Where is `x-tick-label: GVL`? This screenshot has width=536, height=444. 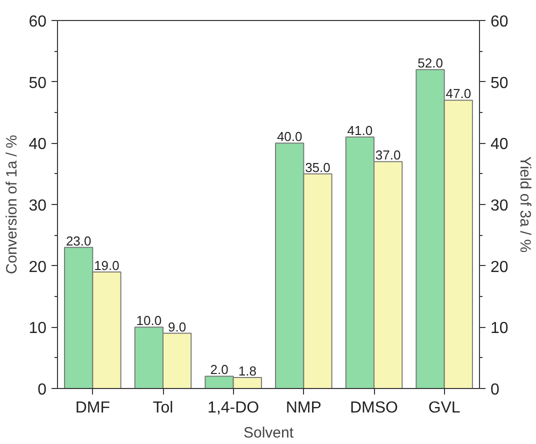 x-tick-label: GVL is located at coordinates (444, 408).